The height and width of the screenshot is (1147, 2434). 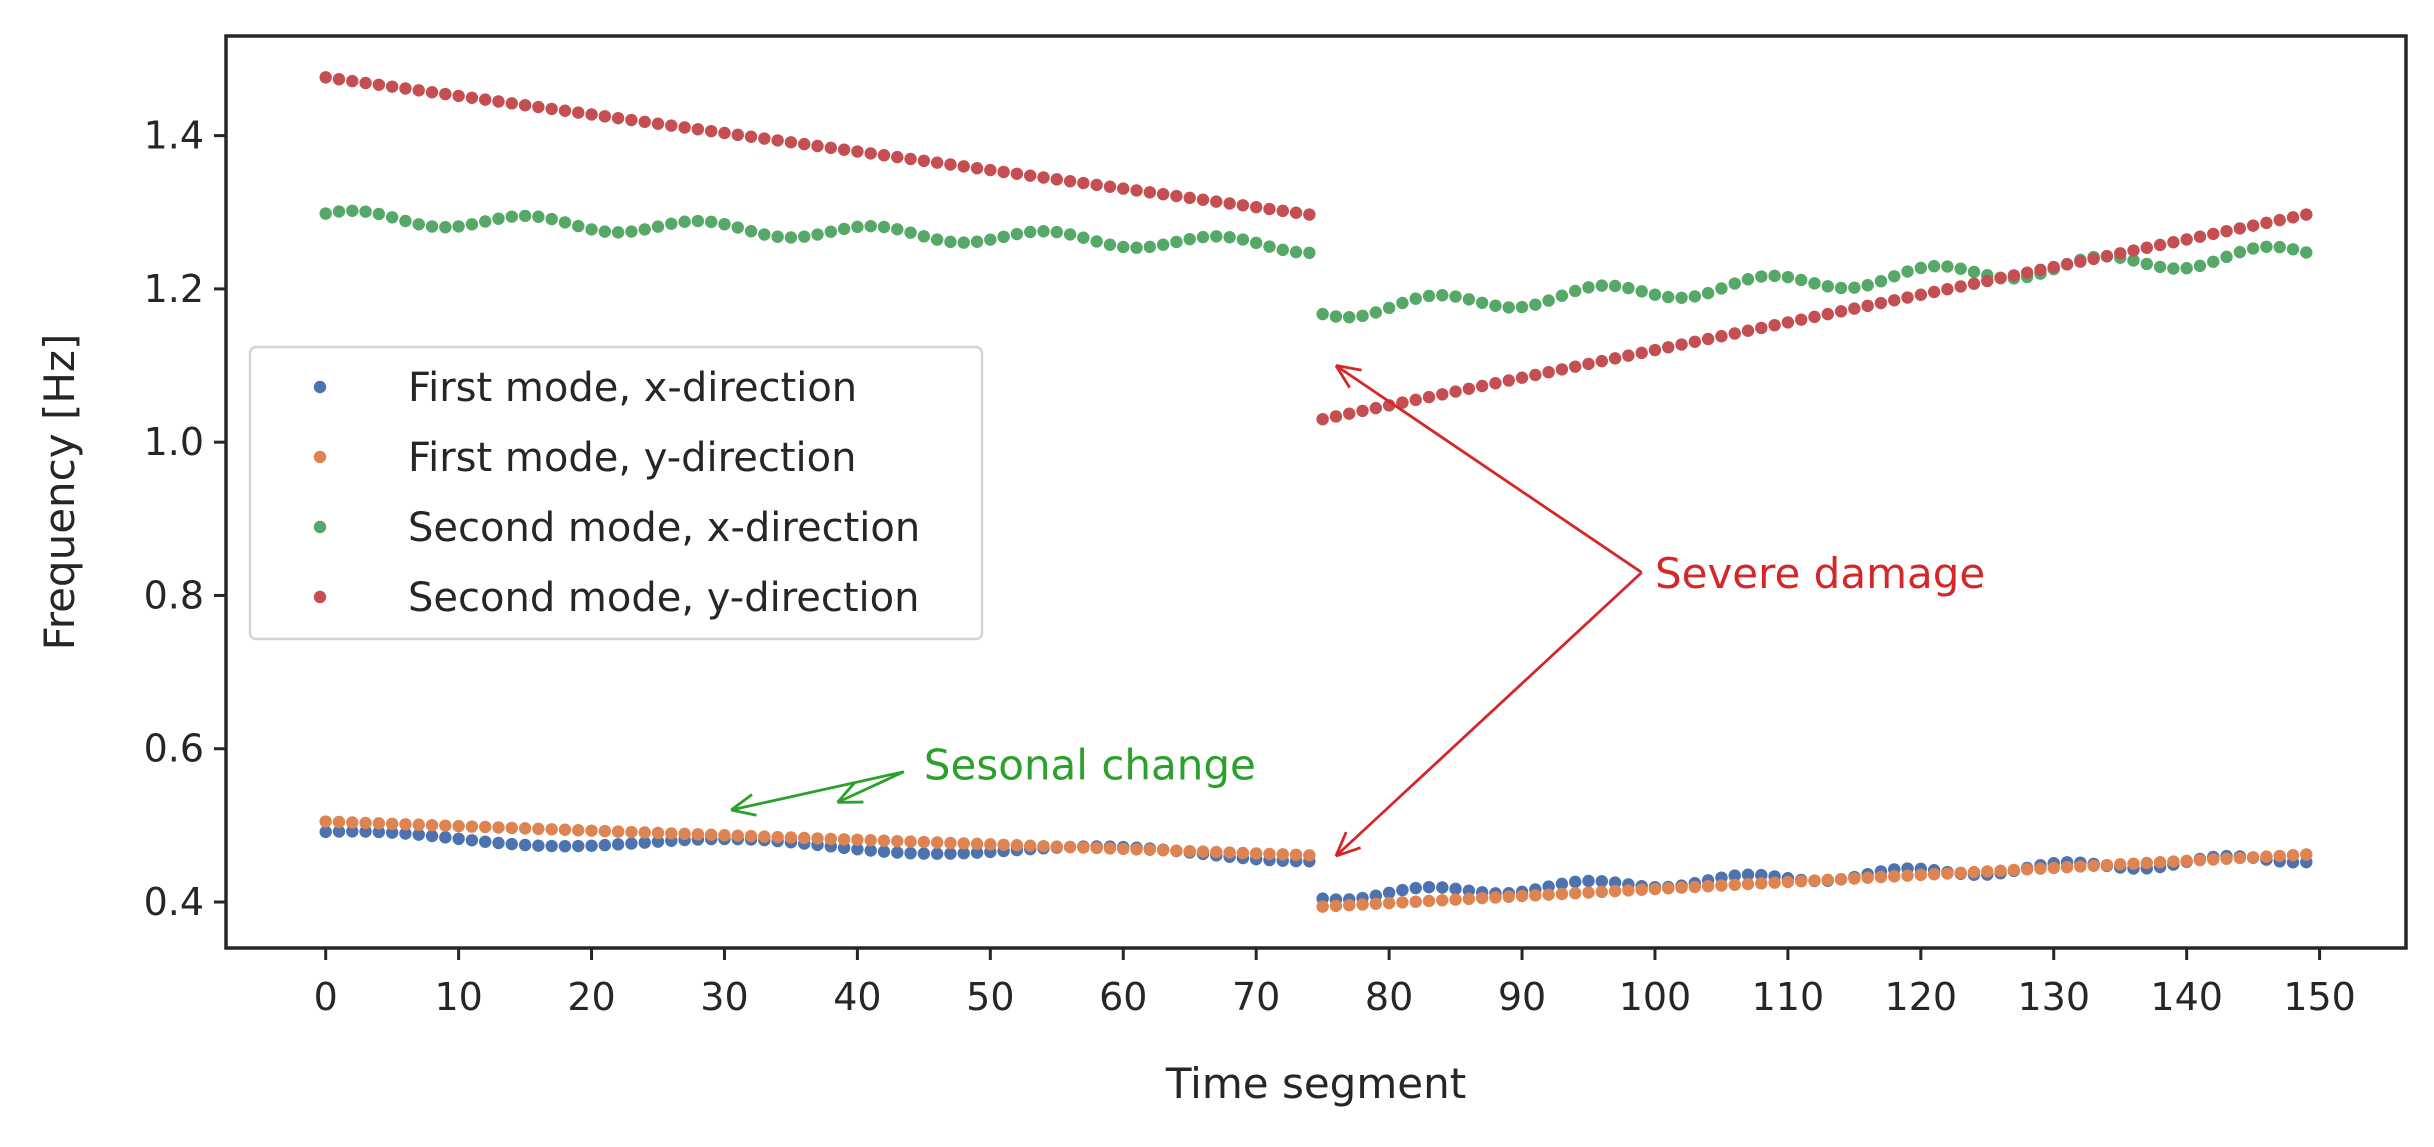 What do you see at coordinates (1315, 1083) in the screenshot?
I see `x-axis-label: Time segment` at bounding box center [1315, 1083].